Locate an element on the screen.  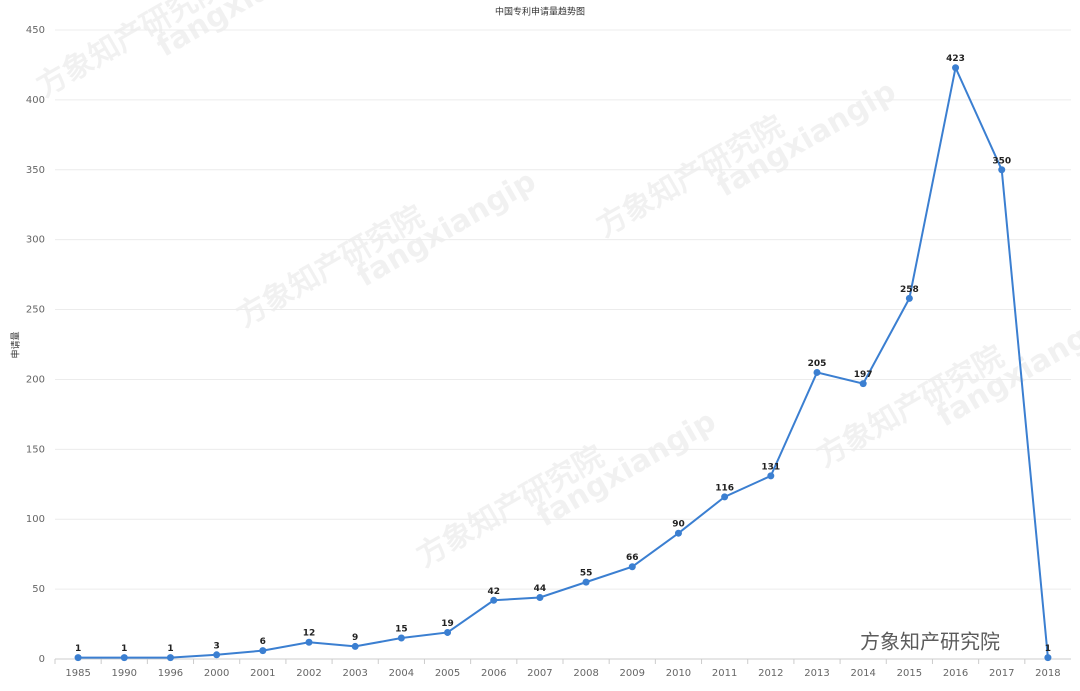
x-tick-label: 2014 is located at coordinates (862, 673).